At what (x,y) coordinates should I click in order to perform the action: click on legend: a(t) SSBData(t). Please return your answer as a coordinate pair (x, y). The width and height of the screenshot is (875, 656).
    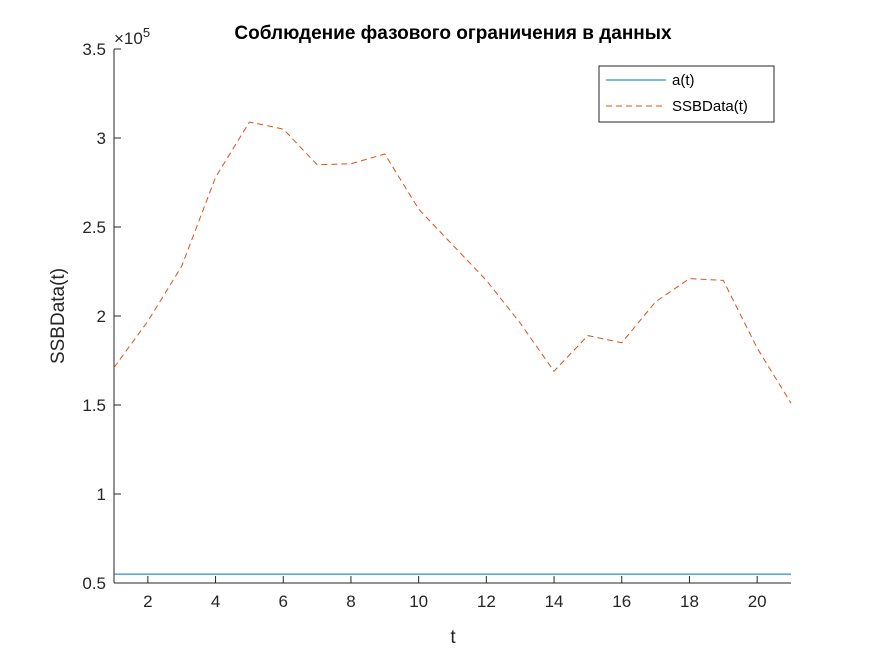
    Looking at the image, I should click on (686, 94).